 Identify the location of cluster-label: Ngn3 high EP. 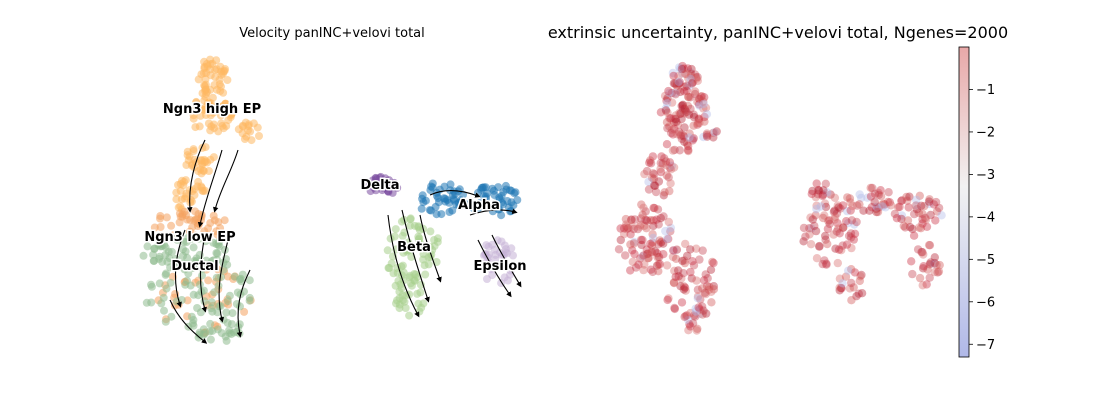
(212, 109).